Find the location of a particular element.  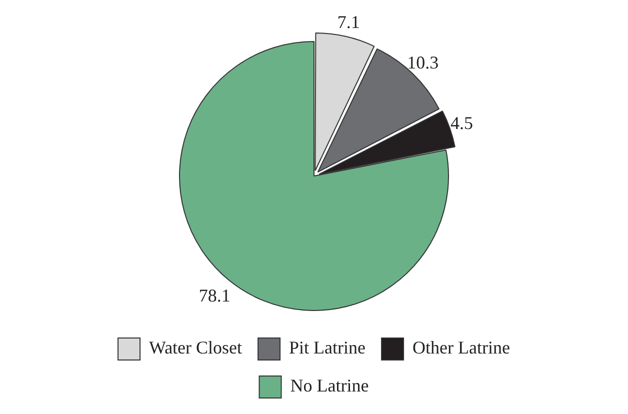

legend-label: No Latrine is located at coordinates (329, 386).